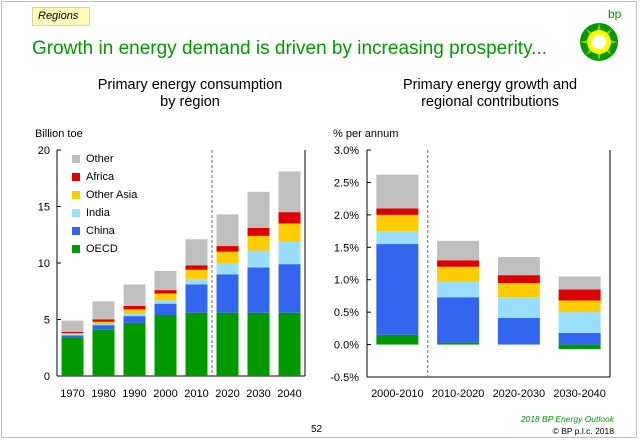 The height and width of the screenshot is (441, 640). What do you see at coordinates (165, 302) in the screenshot?
I see `left-bar-india-2000` at bounding box center [165, 302].